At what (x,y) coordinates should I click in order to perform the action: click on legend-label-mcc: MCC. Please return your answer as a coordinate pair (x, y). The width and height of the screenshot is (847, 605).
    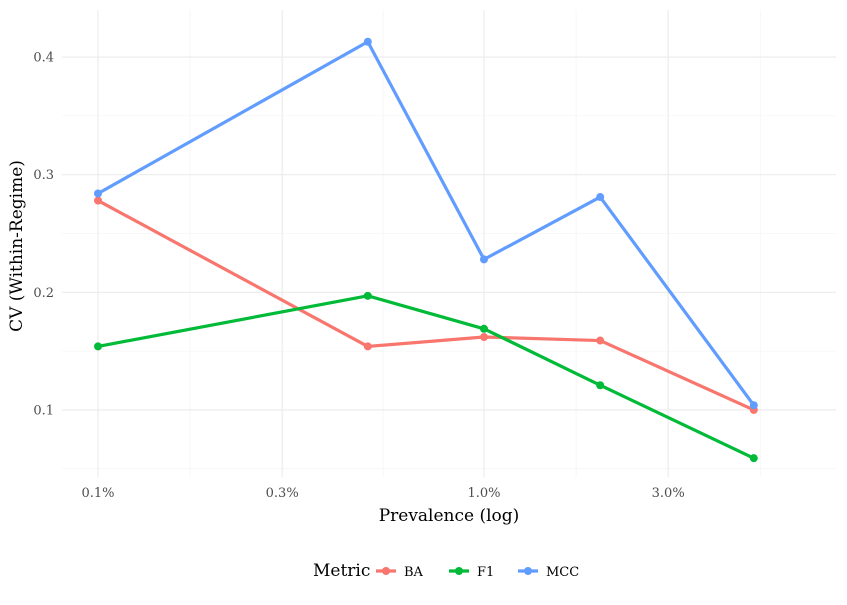
    Looking at the image, I should click on (562, 572).